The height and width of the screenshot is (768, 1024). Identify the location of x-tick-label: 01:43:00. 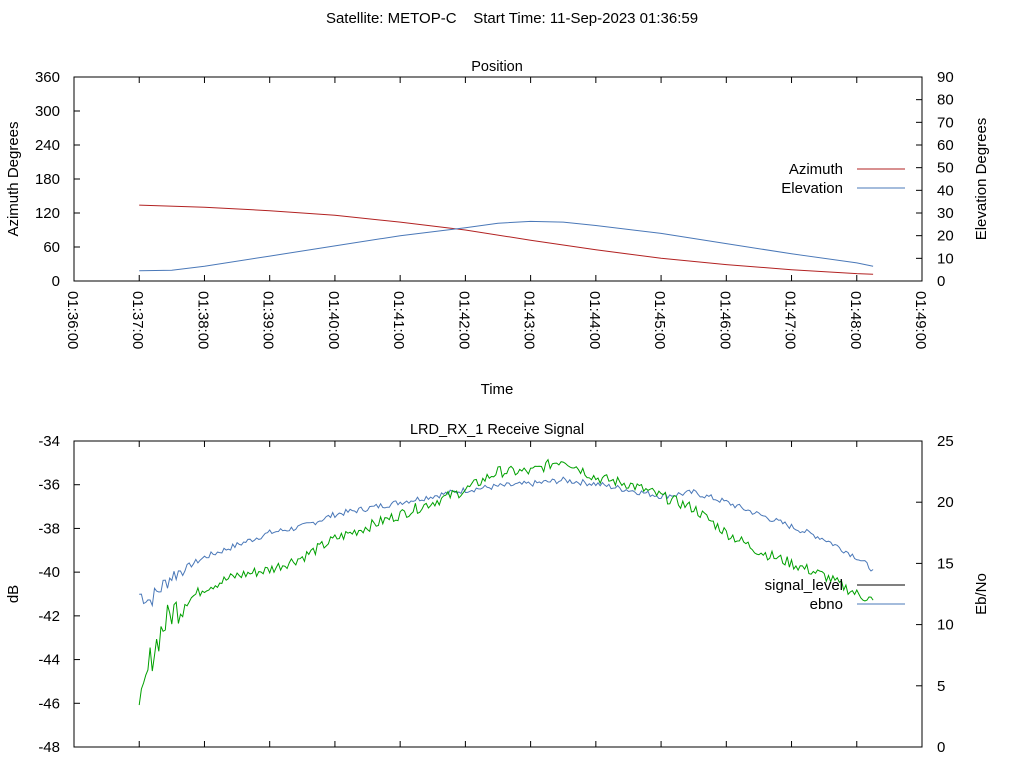
(529, 320).